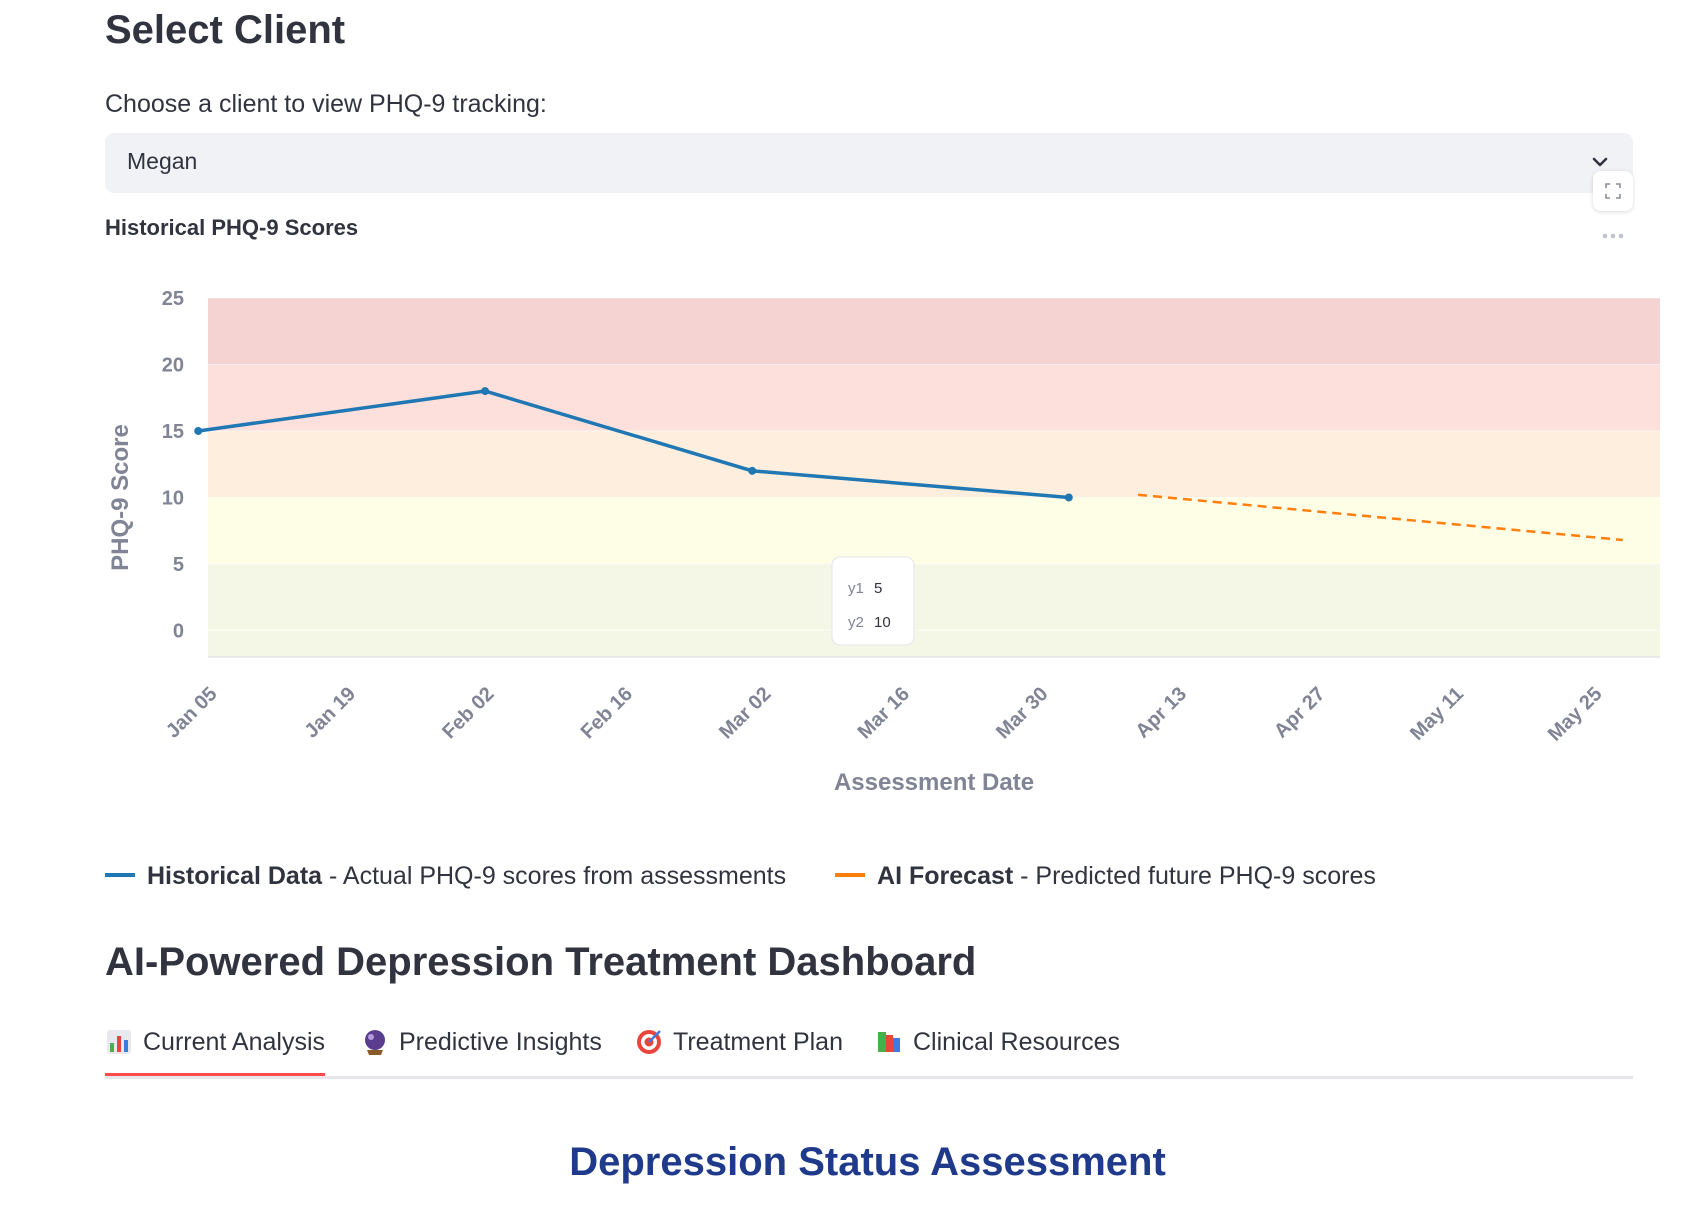  I want to click on tab-clinical-resources: Clinical Resources, so click(997, 1048).